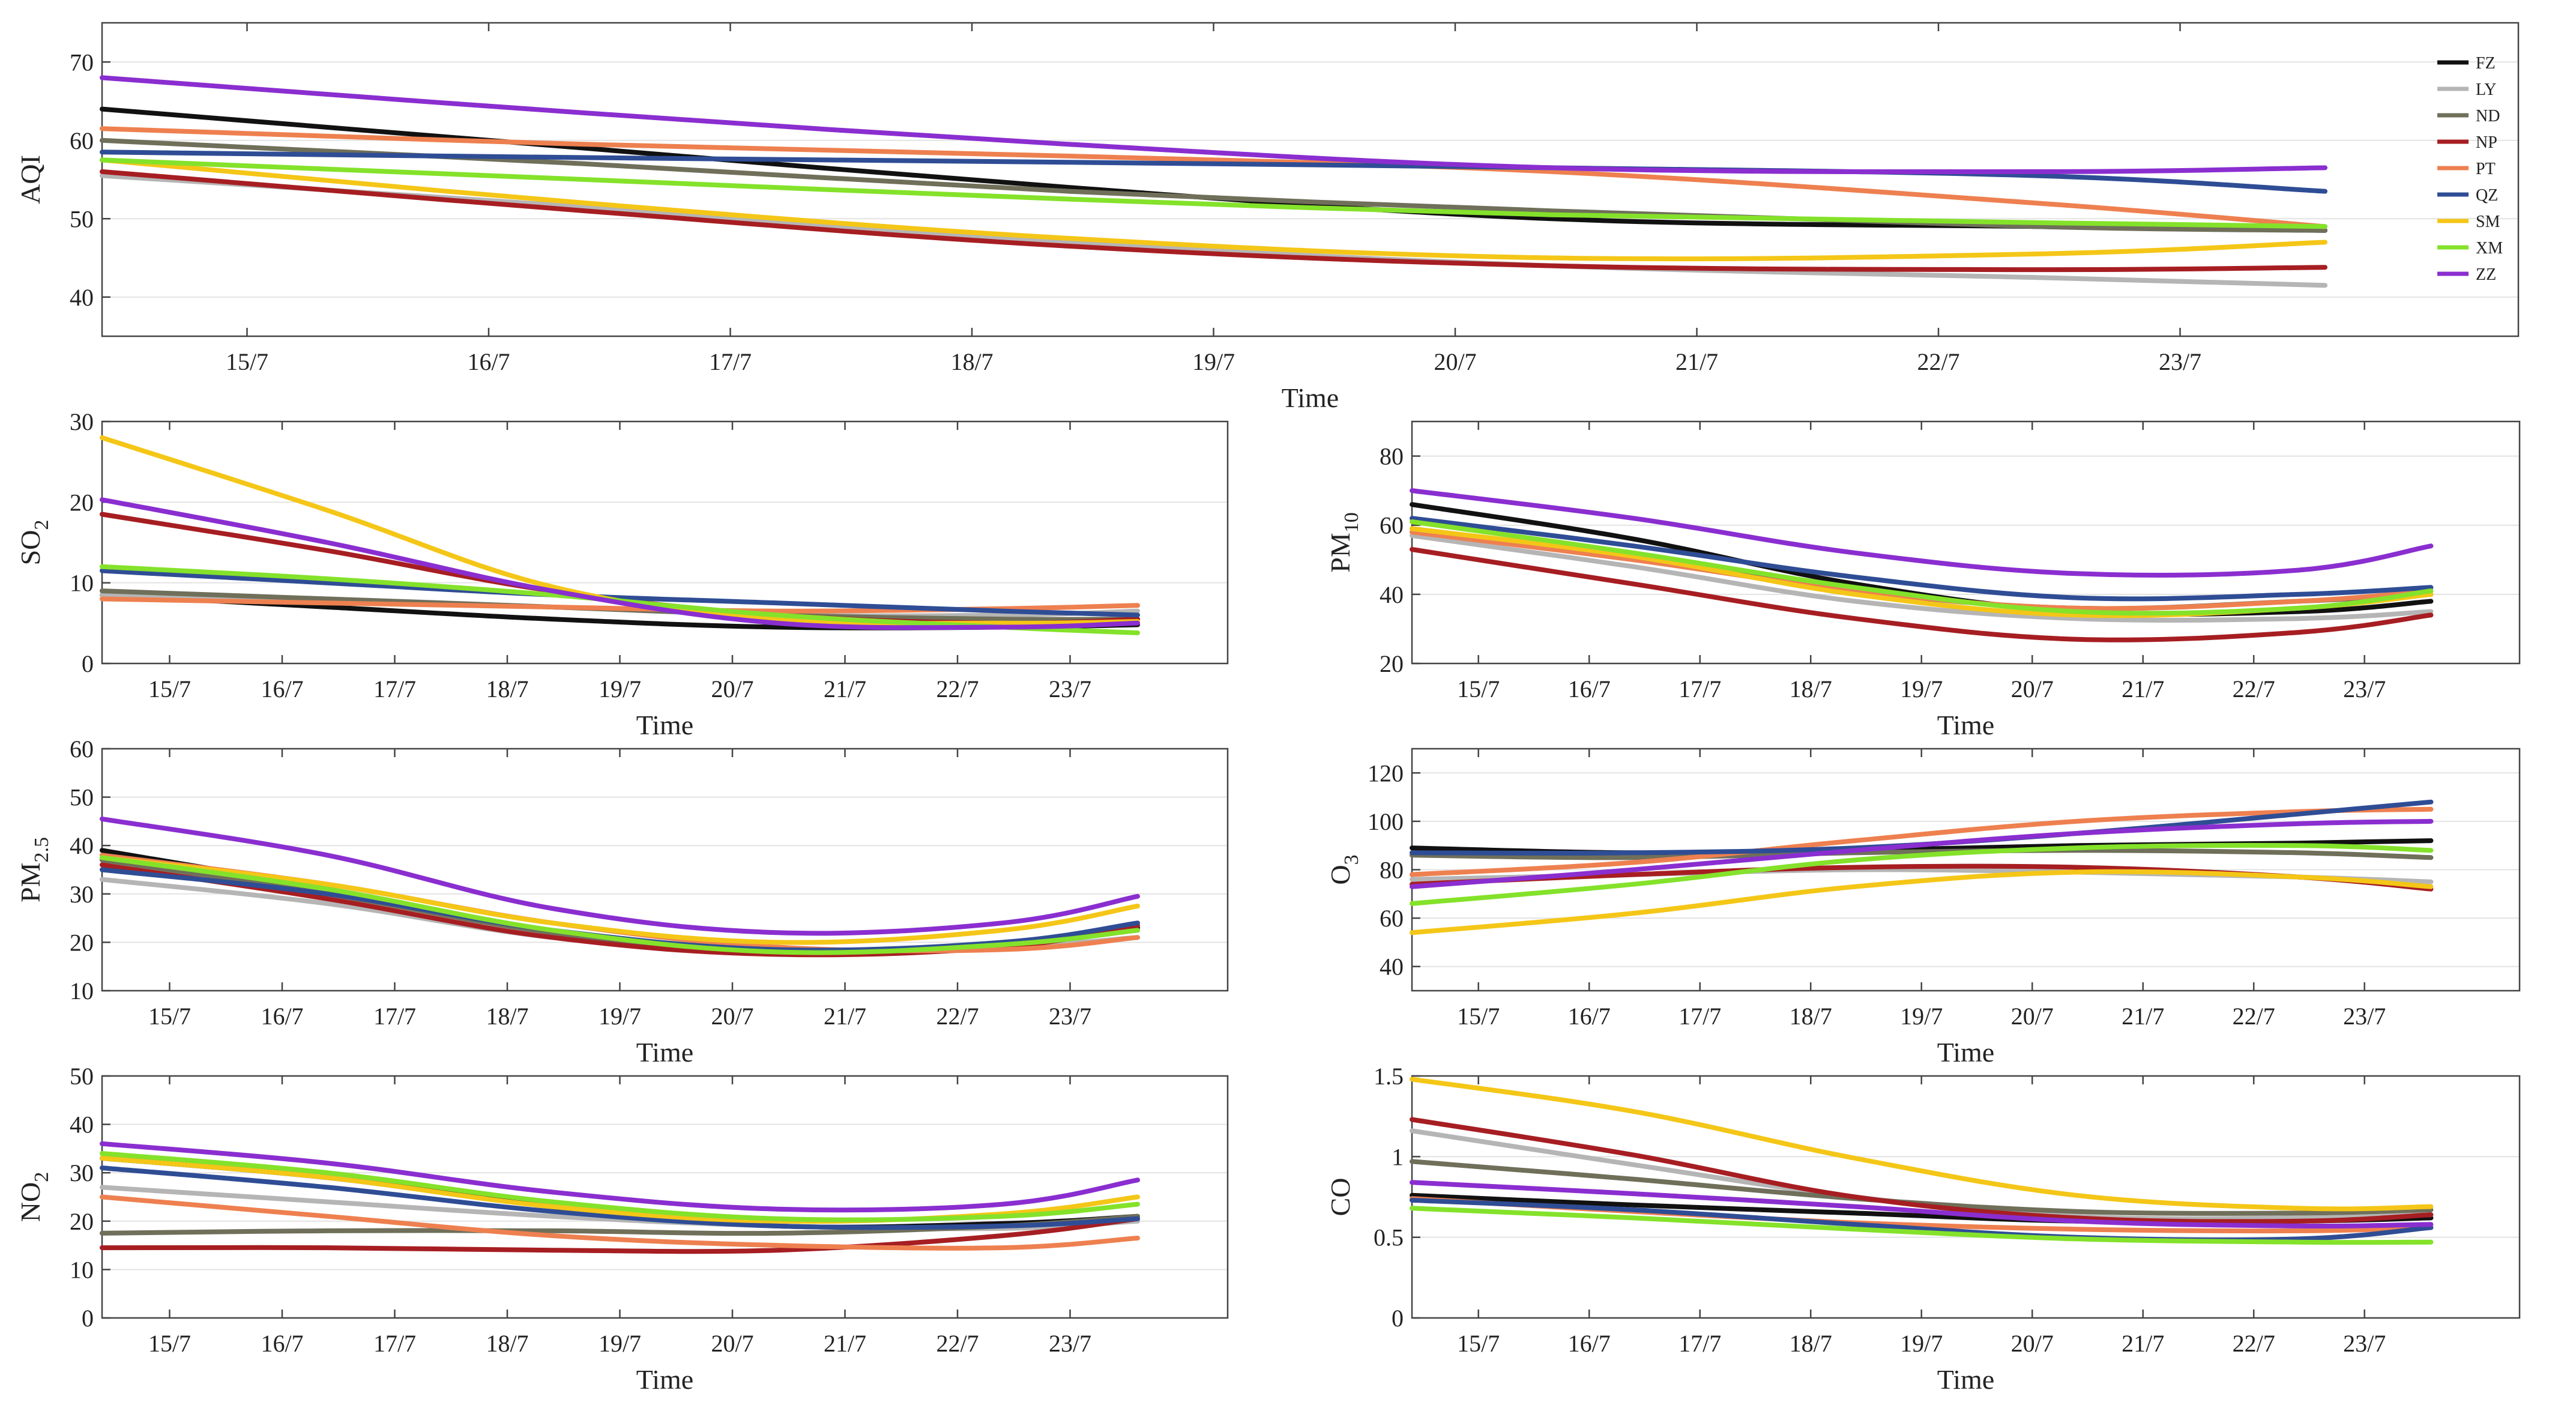 This screenshot has height=1408, width=2576. Describe the element at coordinates (2254, 1016) in the screenshot. I see `o3-xtick-label: 22/7` at that location.